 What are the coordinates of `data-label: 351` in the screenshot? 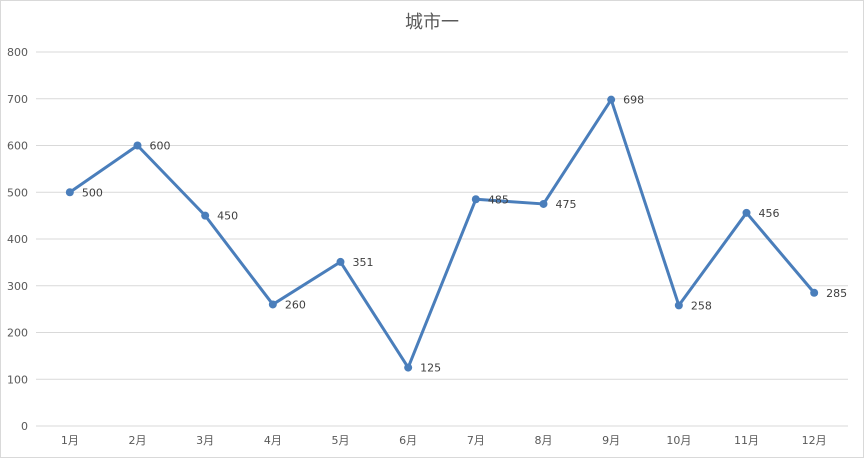 It's located at (363, 262).